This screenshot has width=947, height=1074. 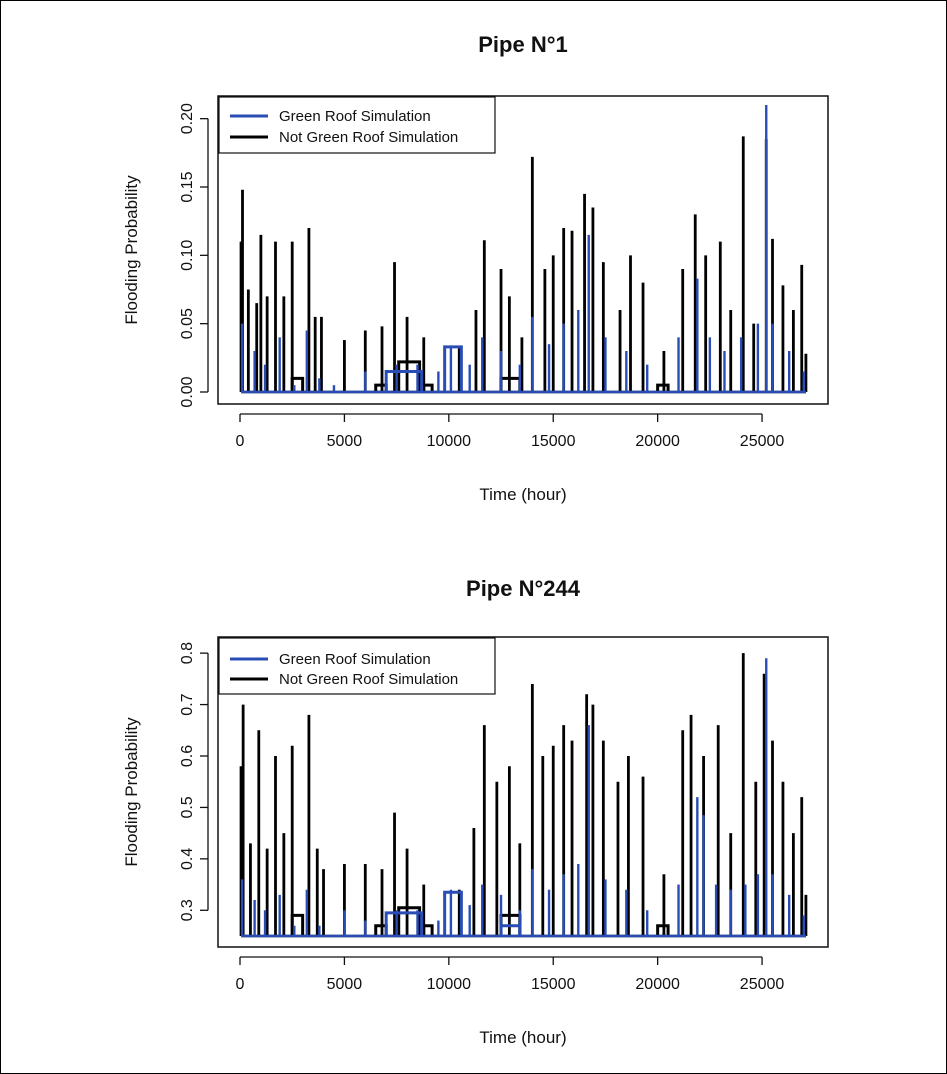 What do you see at coordinates (522, 1037) in the screenshot?
I see `chart-2-x-axis-label: Time (hour)` at bounding box center [522, 1037].